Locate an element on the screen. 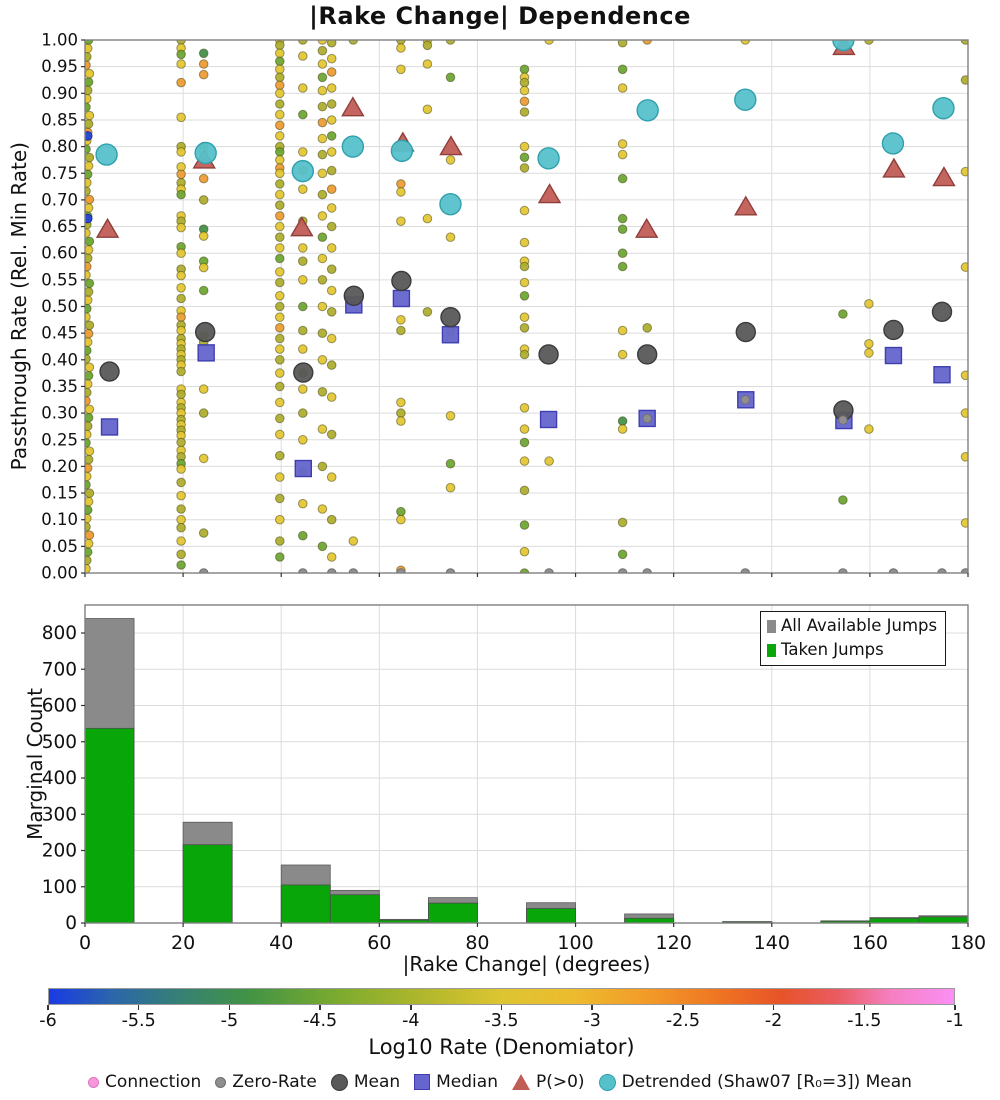 The image size is (1000, 1100). figure-legend-label: Median is located at coordinates (467, 1082).